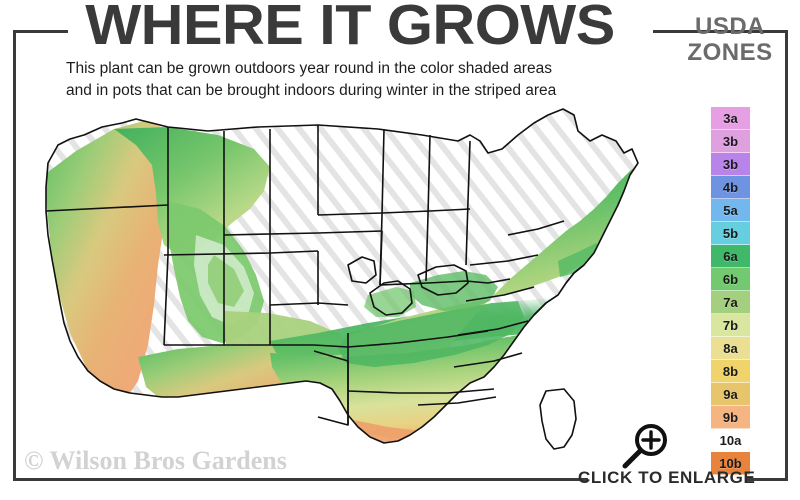  Describe the element at coordinates (192, 191) in the screenshot. I see `region-pacific-northwest` at that location.